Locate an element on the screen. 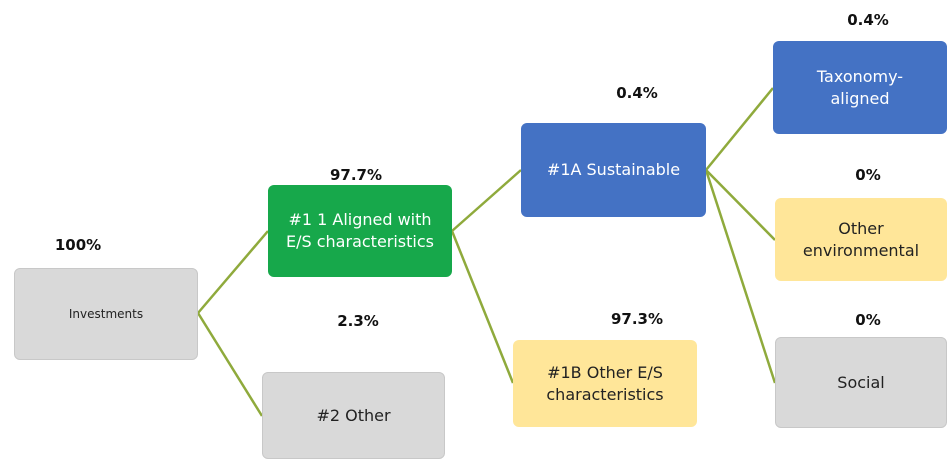 The width and height of the screenshot is (947, 459). node-box: Social is located at coordinates (861, 382).